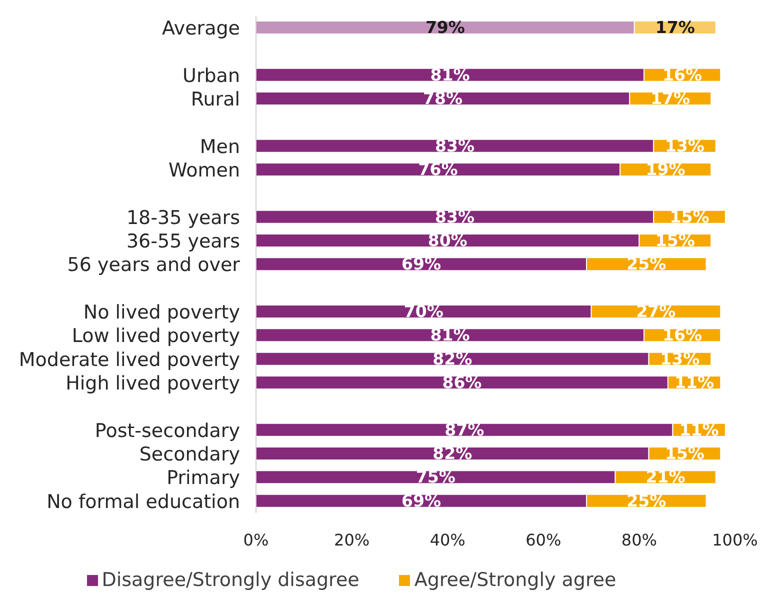 This screenshot has width=770, height=607. I want to click on x-tick-label: 60%, so click(544, 540).